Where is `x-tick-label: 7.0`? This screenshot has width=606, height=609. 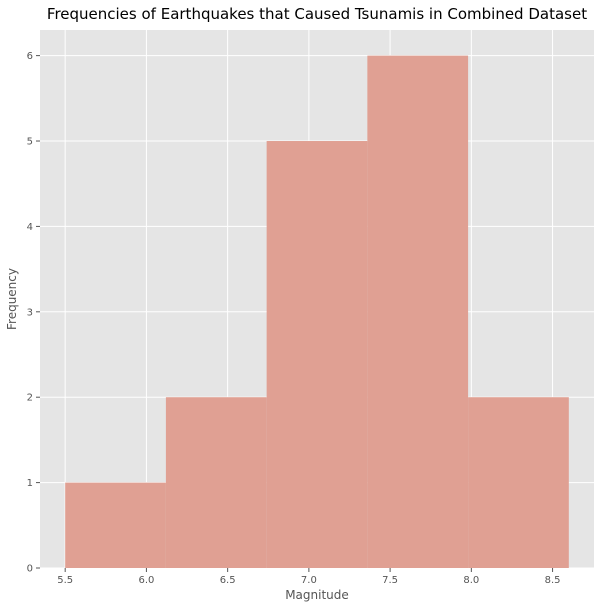 x-tick-label: 7.0 is located at coordinates (309, 580).